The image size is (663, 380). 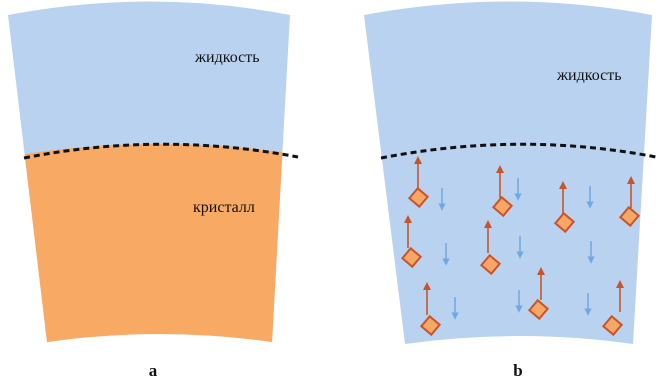 I want to click on panel-label-b: b, so click(x=517, y=370).